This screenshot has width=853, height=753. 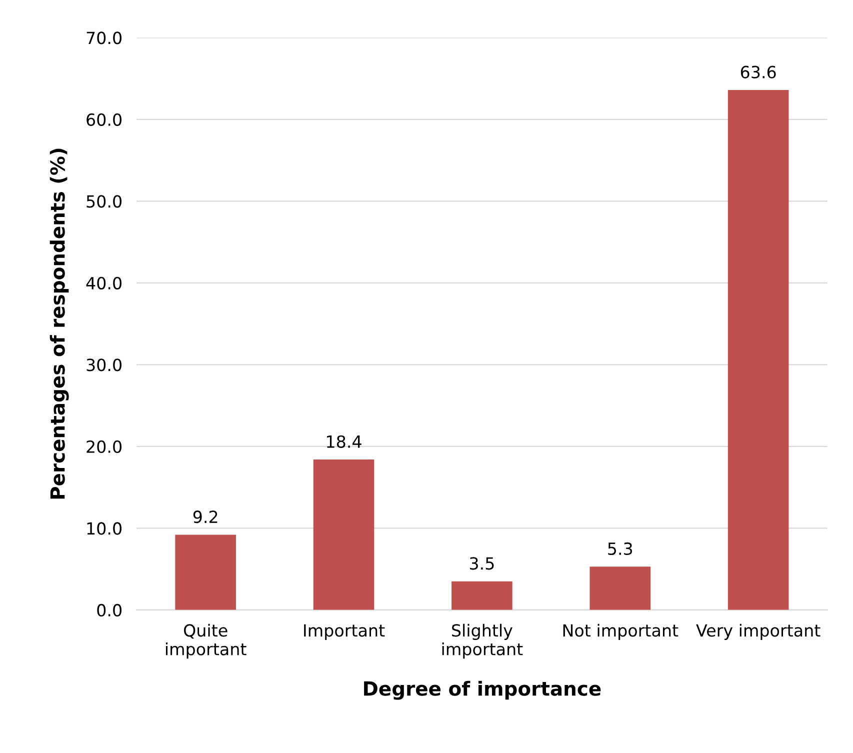 What do you see at coordinates (104, 119) in the screenshot?
I see `y-tick-label: 60.0` at bounding box center [104, 119].